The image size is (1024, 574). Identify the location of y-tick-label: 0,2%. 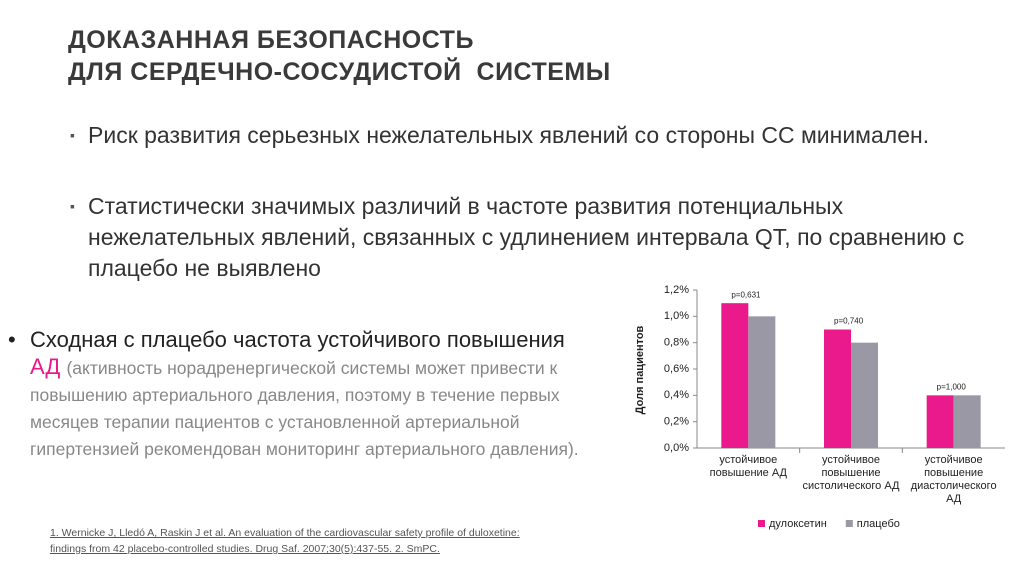
(676, 422).